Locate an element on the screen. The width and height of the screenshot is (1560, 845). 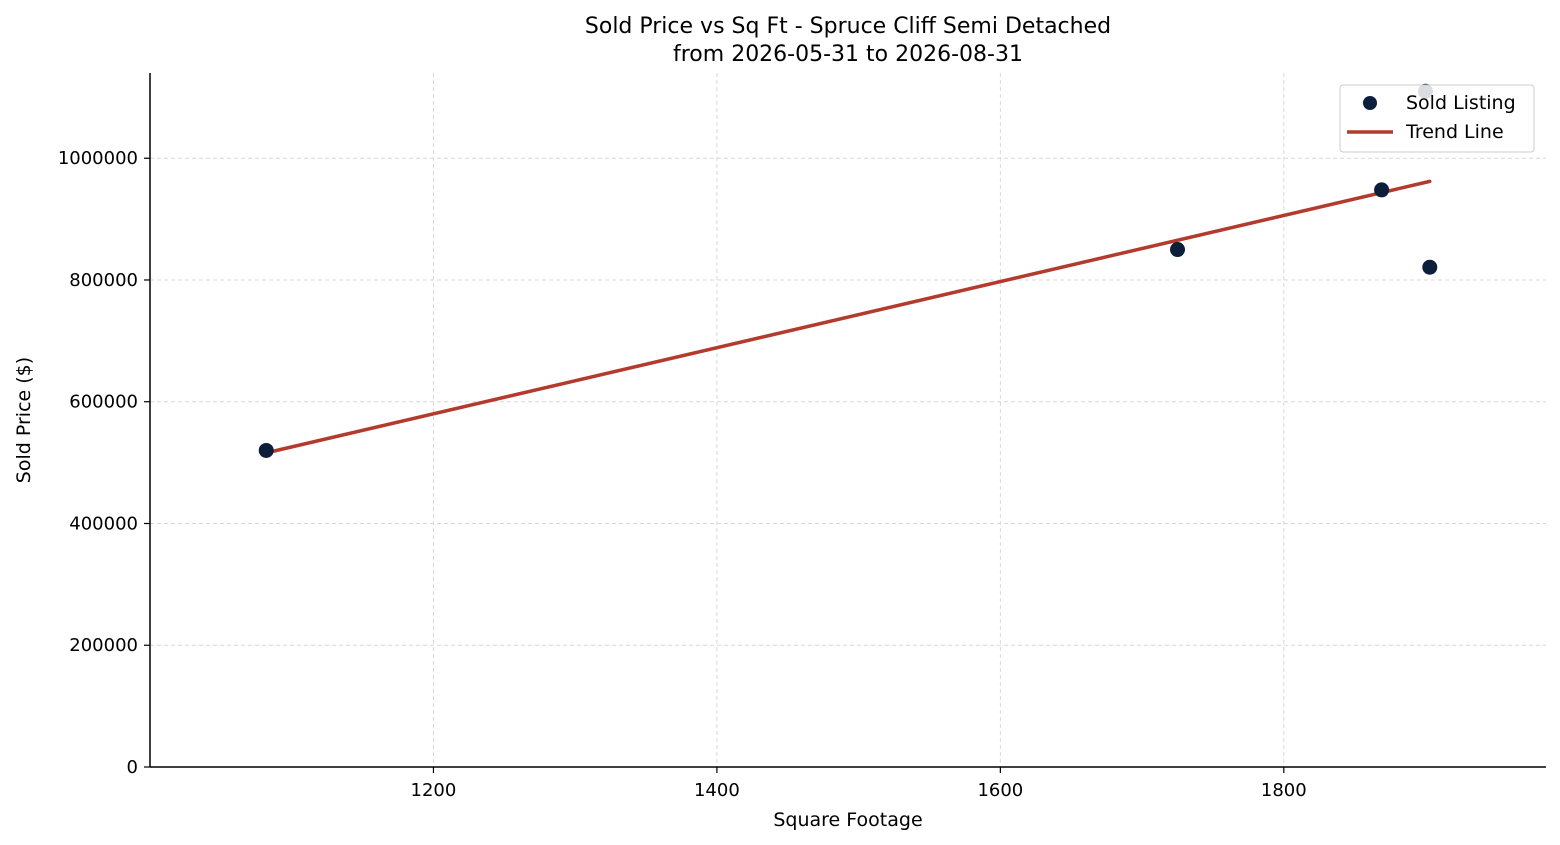
x-tick-label: 1800 is located at coordinates (1284, 790).